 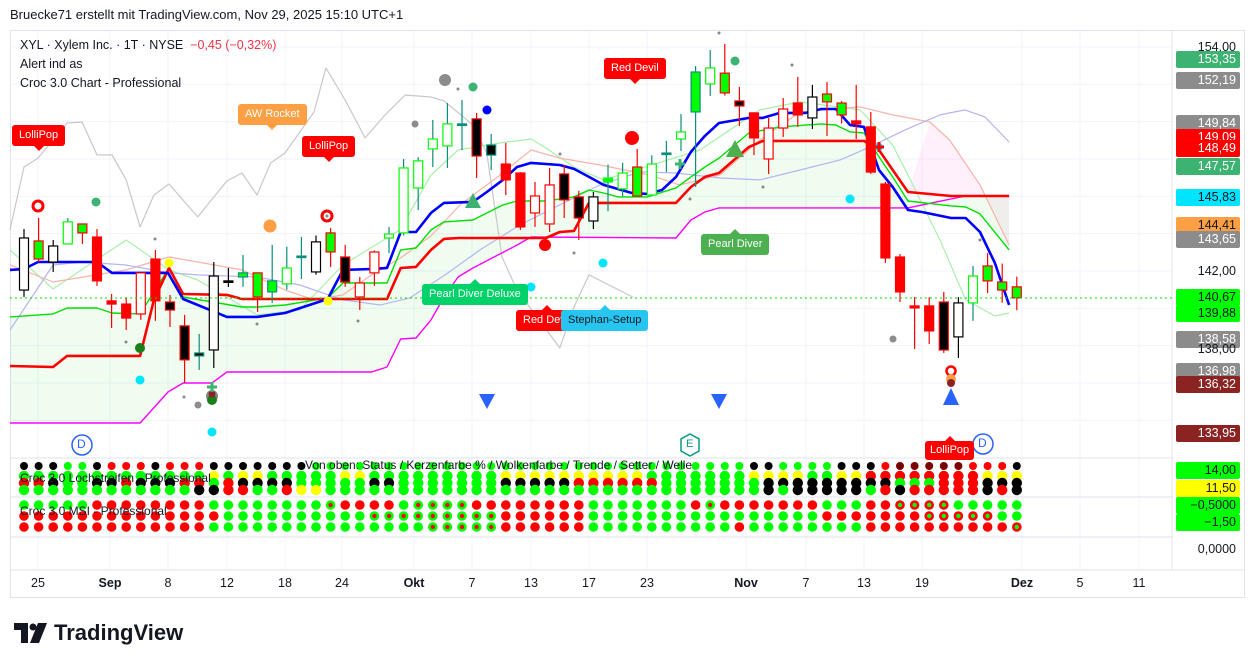 I want to click on yellow-dot-icon, so click(x=169, y=263).